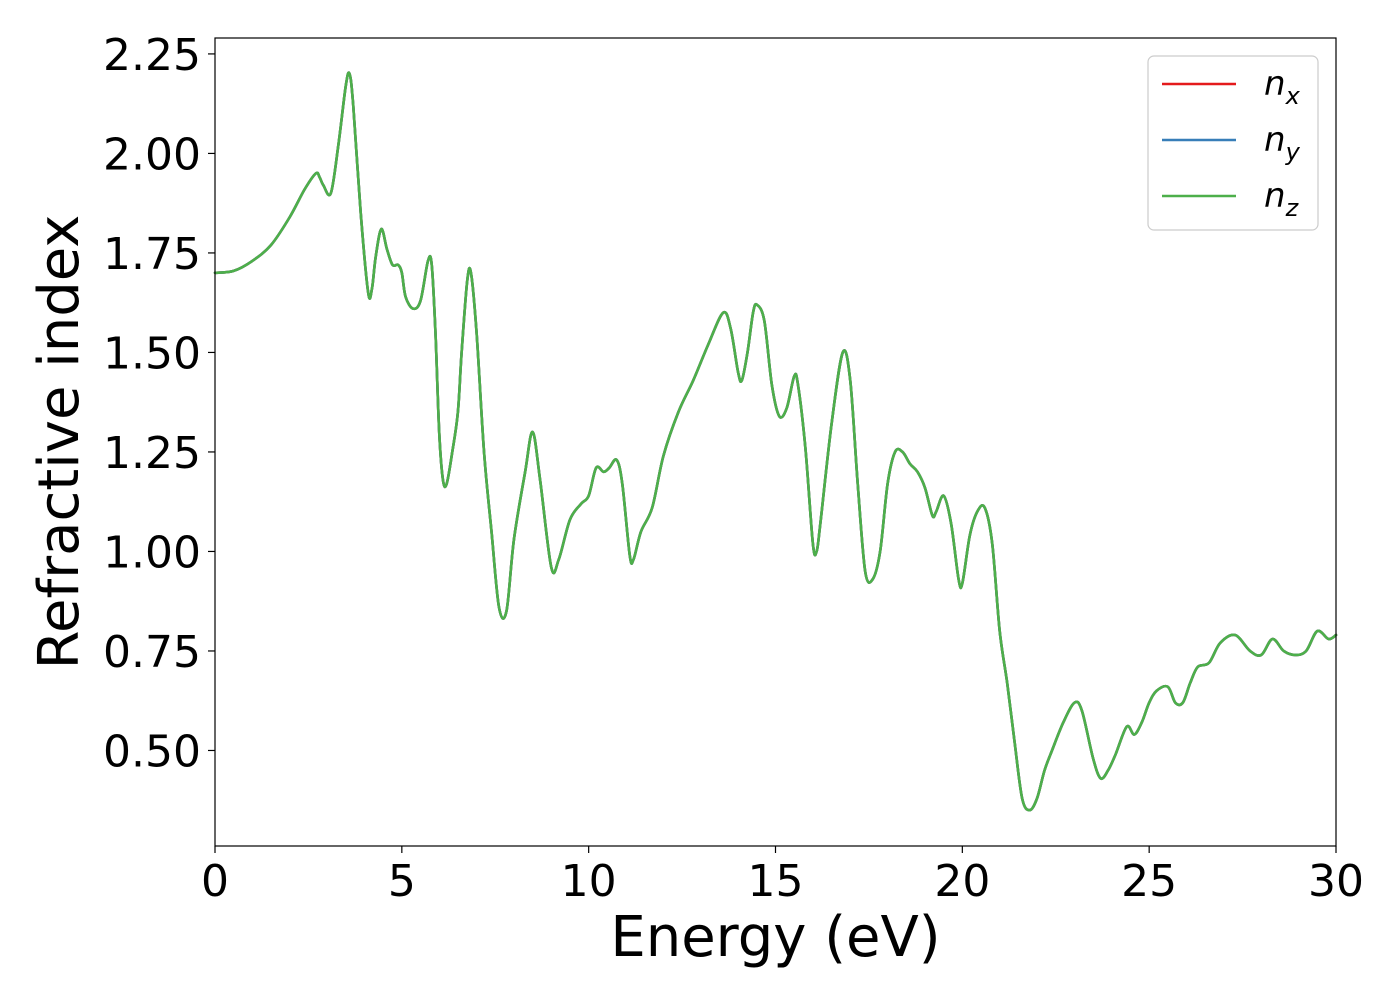 The image size is (1400, 1000). What do you see at coordinates (152, 154) in the screenshot?
I see `y-tick-label: 2.00` at bounding box center [152, 154].